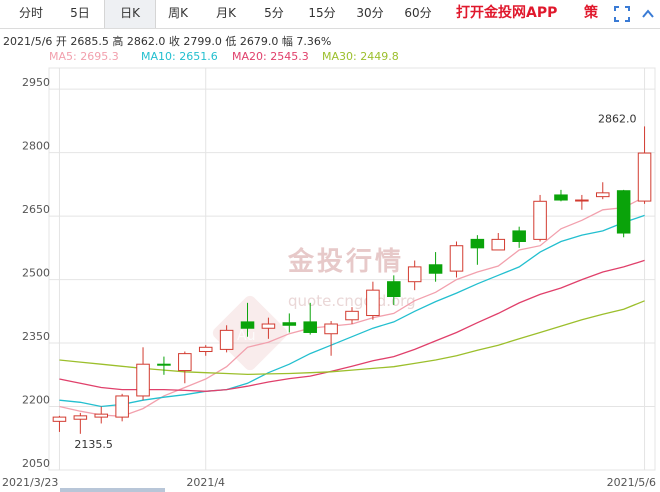  Describe the element at coordinates (622, 14) in the screenshot. I see `fullscreen-icon` at that location.